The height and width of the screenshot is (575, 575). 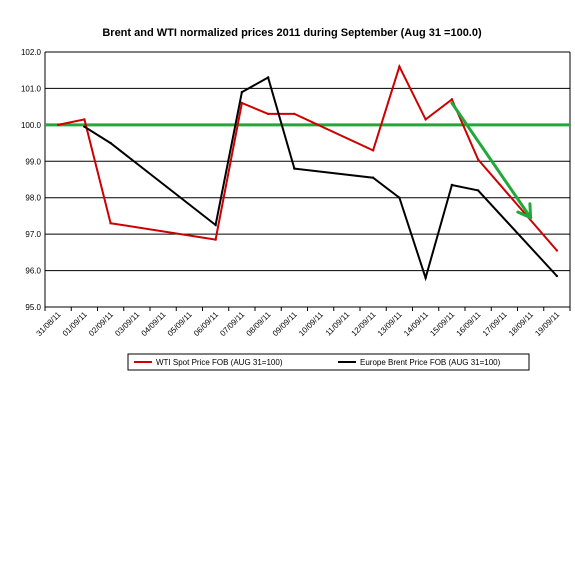 I want to click on legend-label: WTI Spot Price FOB (AUG 31=100), so click(x=219, y=362).